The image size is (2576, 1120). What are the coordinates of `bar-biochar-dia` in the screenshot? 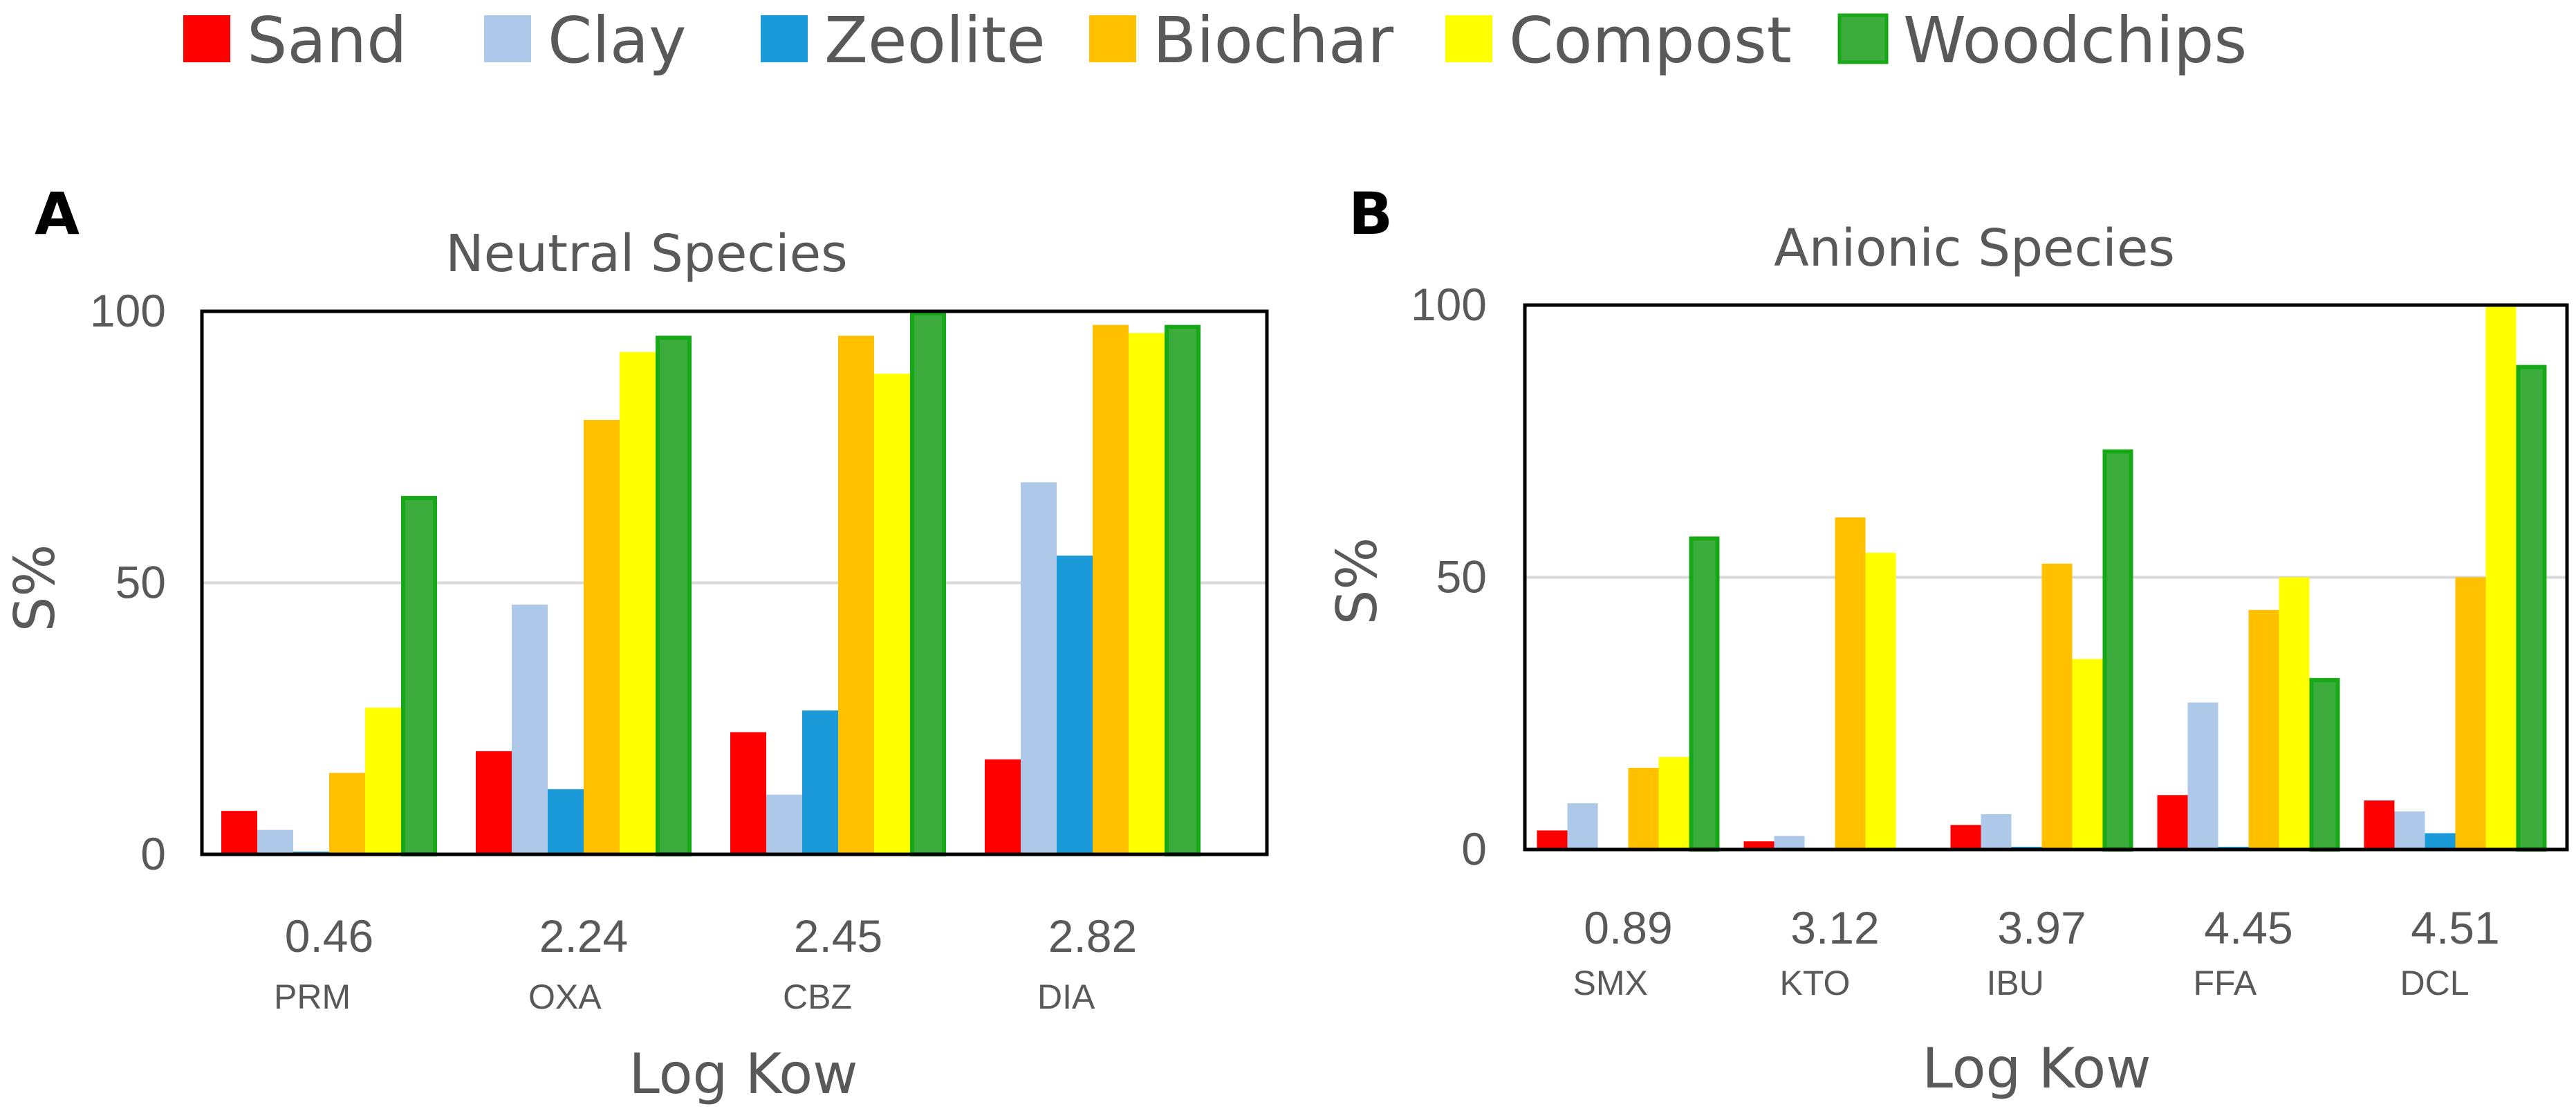 It's located at (1111, 589).